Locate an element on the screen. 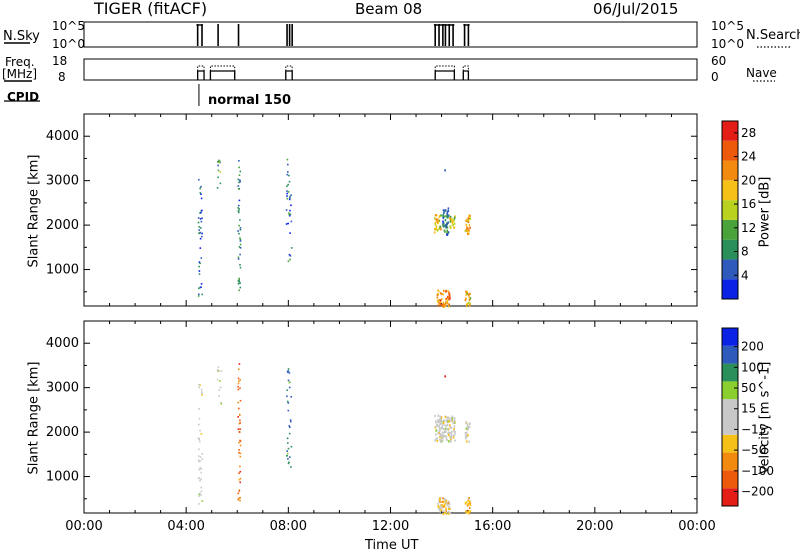  nave-tick-bottom: 0 is located at coordinates (715, 77).